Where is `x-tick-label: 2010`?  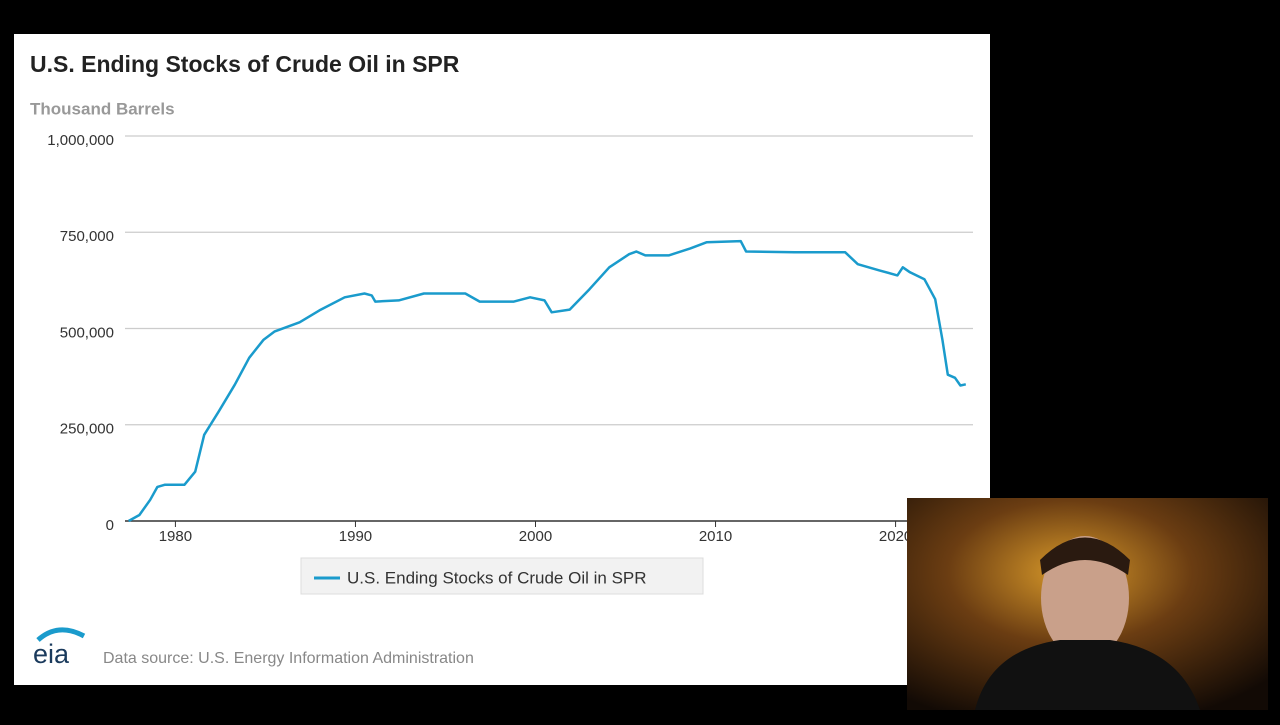 x-tick-label: 2010 is located at coordinates (715, 536).